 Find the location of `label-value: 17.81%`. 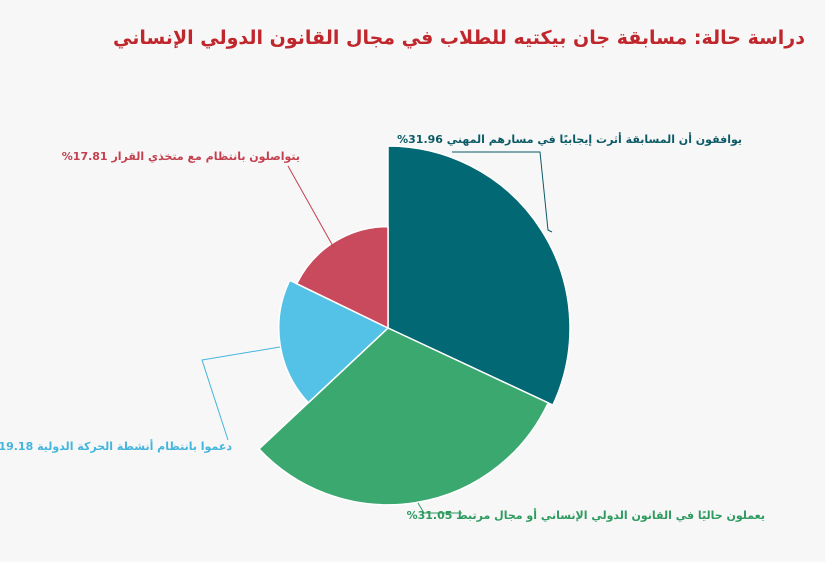

label-value: 17.81% is located at coordinates (85, 156).